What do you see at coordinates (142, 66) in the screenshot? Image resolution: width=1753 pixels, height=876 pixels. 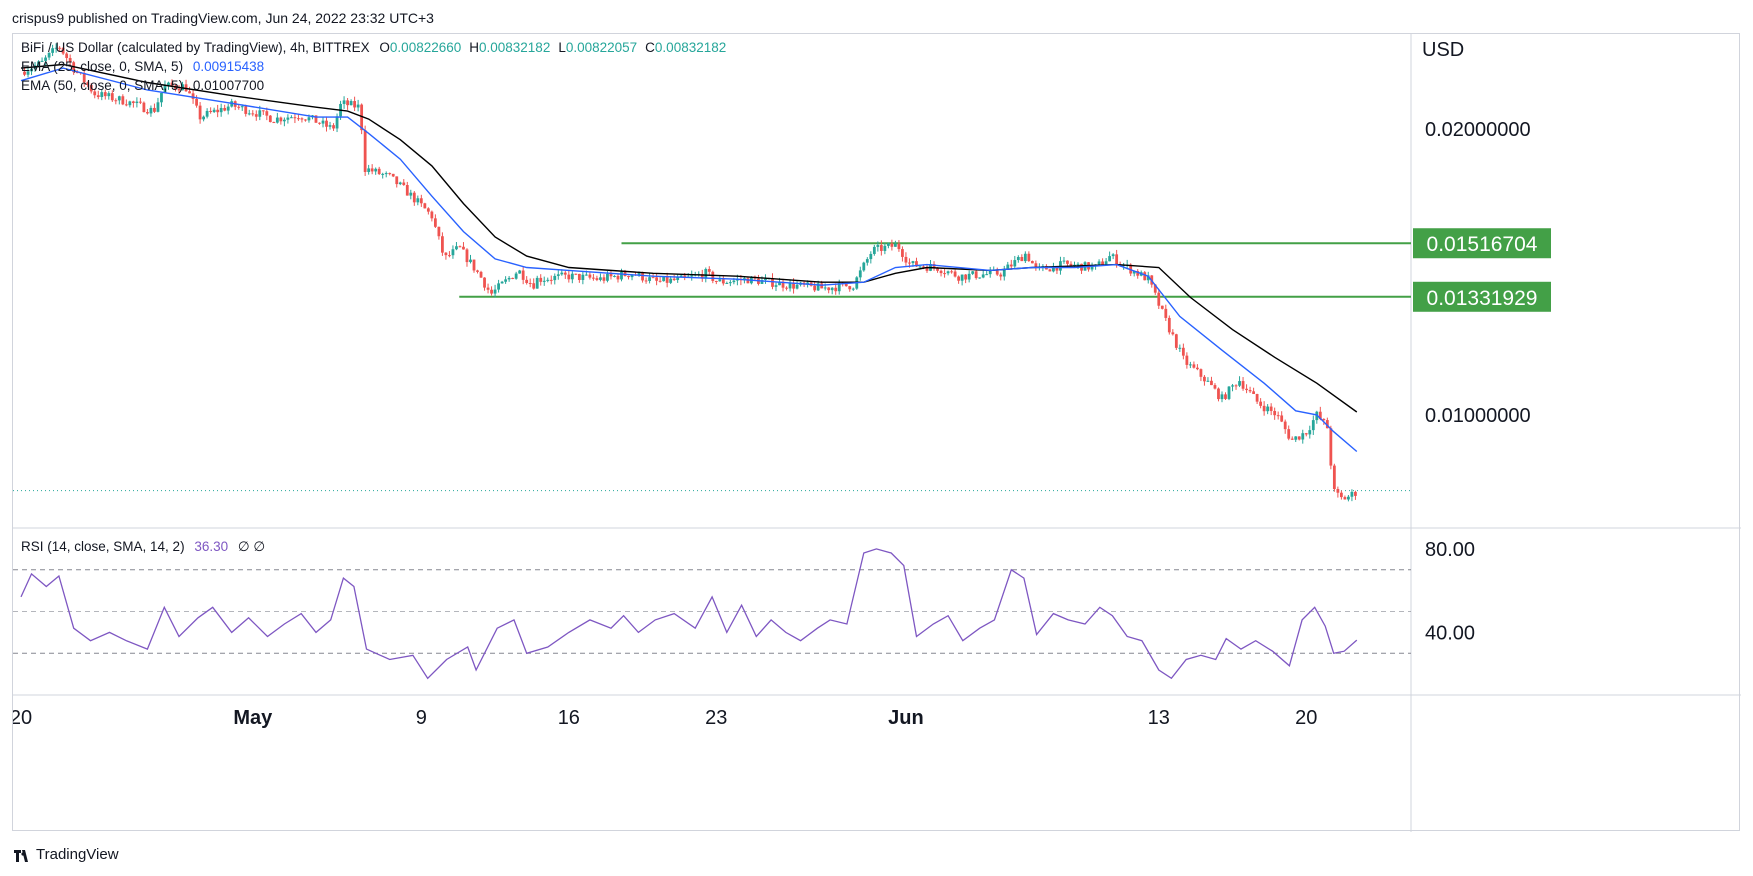 I see `ema25-legend: EMA (25, close, 0, SMA, 5) 0.00915438` at bounding box center [142, 66].